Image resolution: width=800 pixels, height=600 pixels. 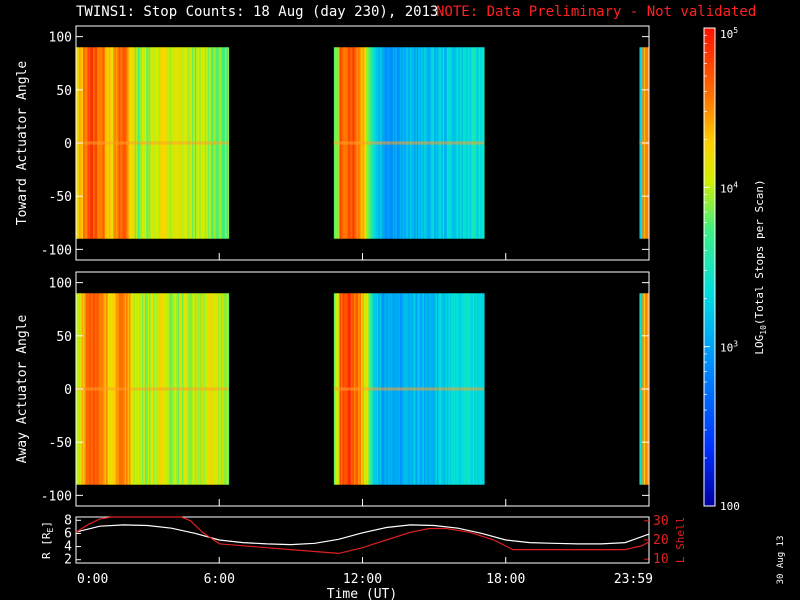 What do you see at coordinates (729, 33) in the screenshot?
I see `colorbar-tick-label: 10⁵` at bounding box center [729, 33].